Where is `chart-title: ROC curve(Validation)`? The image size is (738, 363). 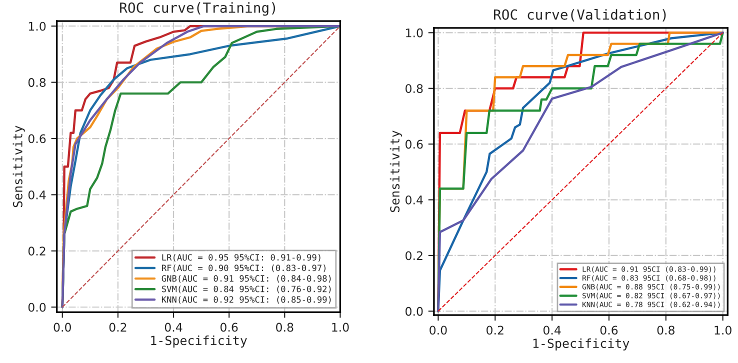 chart-title: ROC curve(Validation) is located at coordinates (580, 15).